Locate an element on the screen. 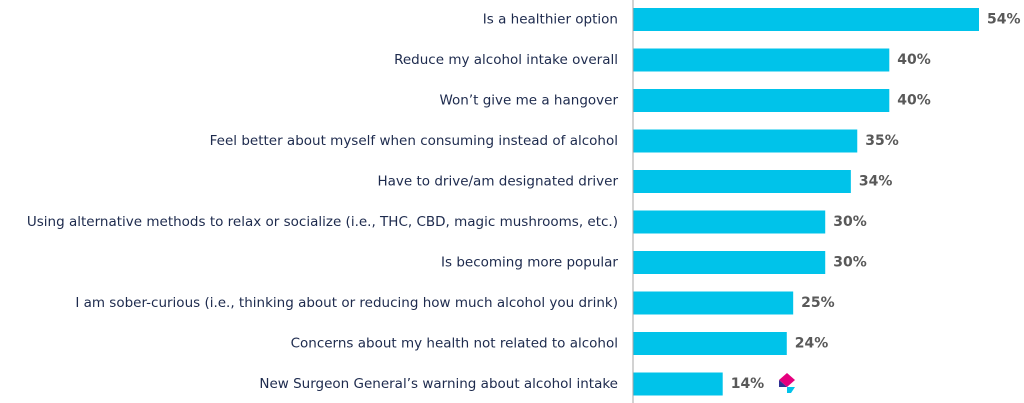 The image size is (1024, 403). flag-logo-icon is located at coordinates (787, 383).